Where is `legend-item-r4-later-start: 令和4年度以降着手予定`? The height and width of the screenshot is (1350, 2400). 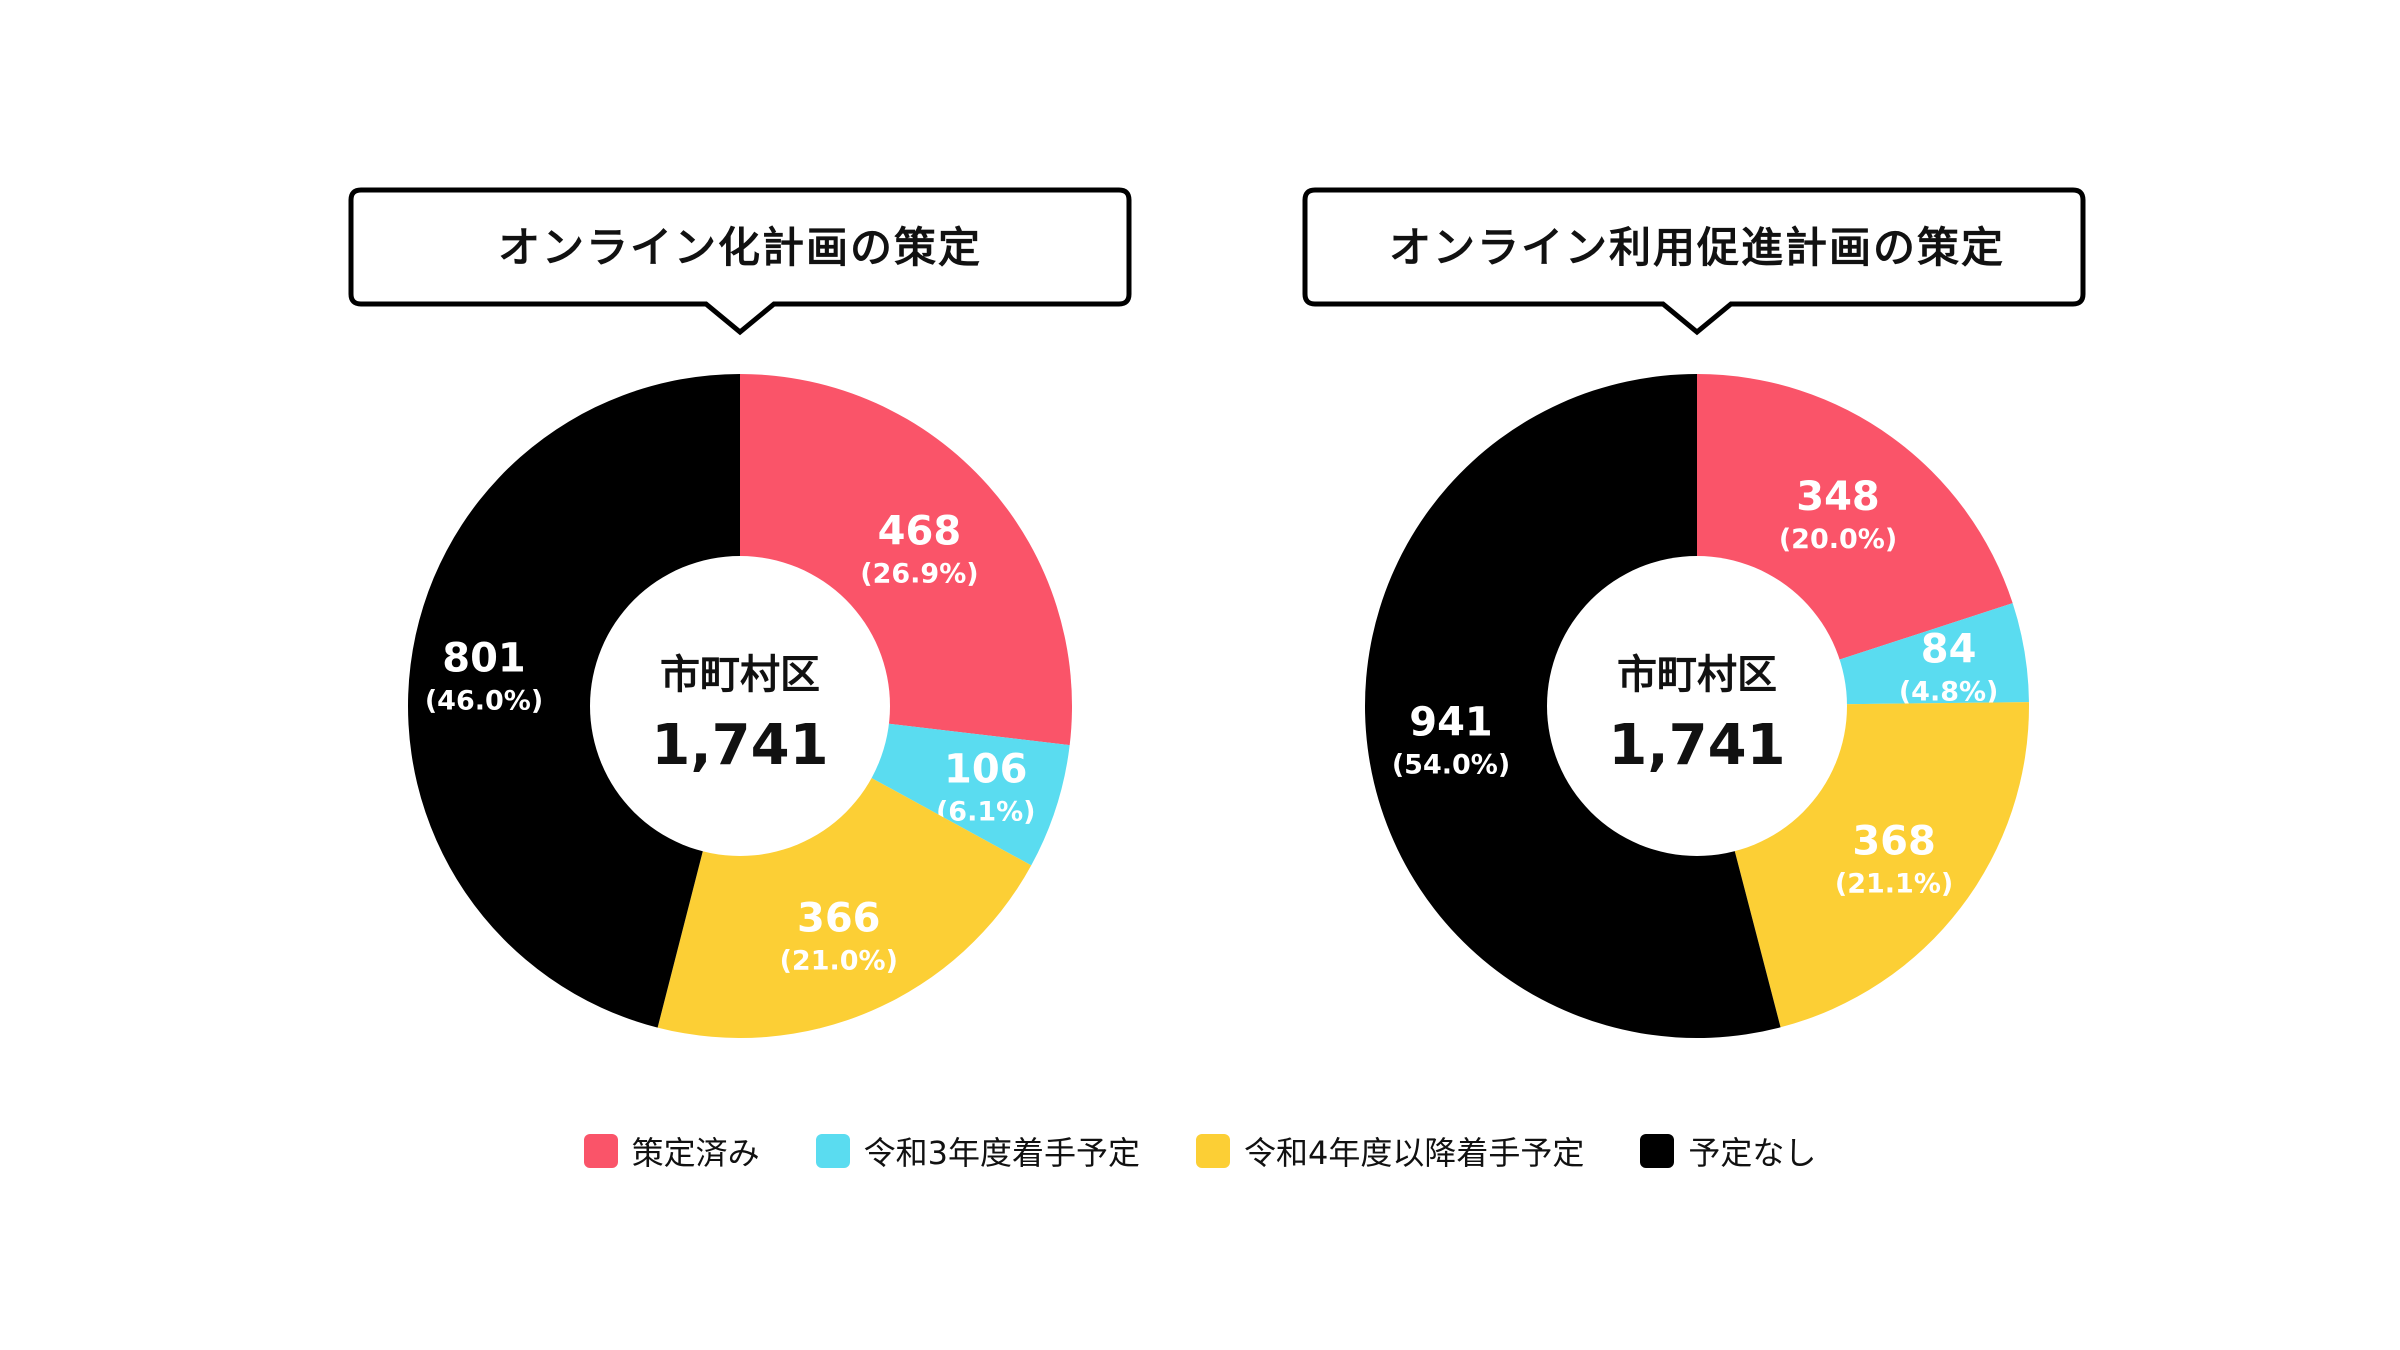 legend-item-r4-later-start: 令和4年度以降着手予定 is located at coordinates (1390, 1151).